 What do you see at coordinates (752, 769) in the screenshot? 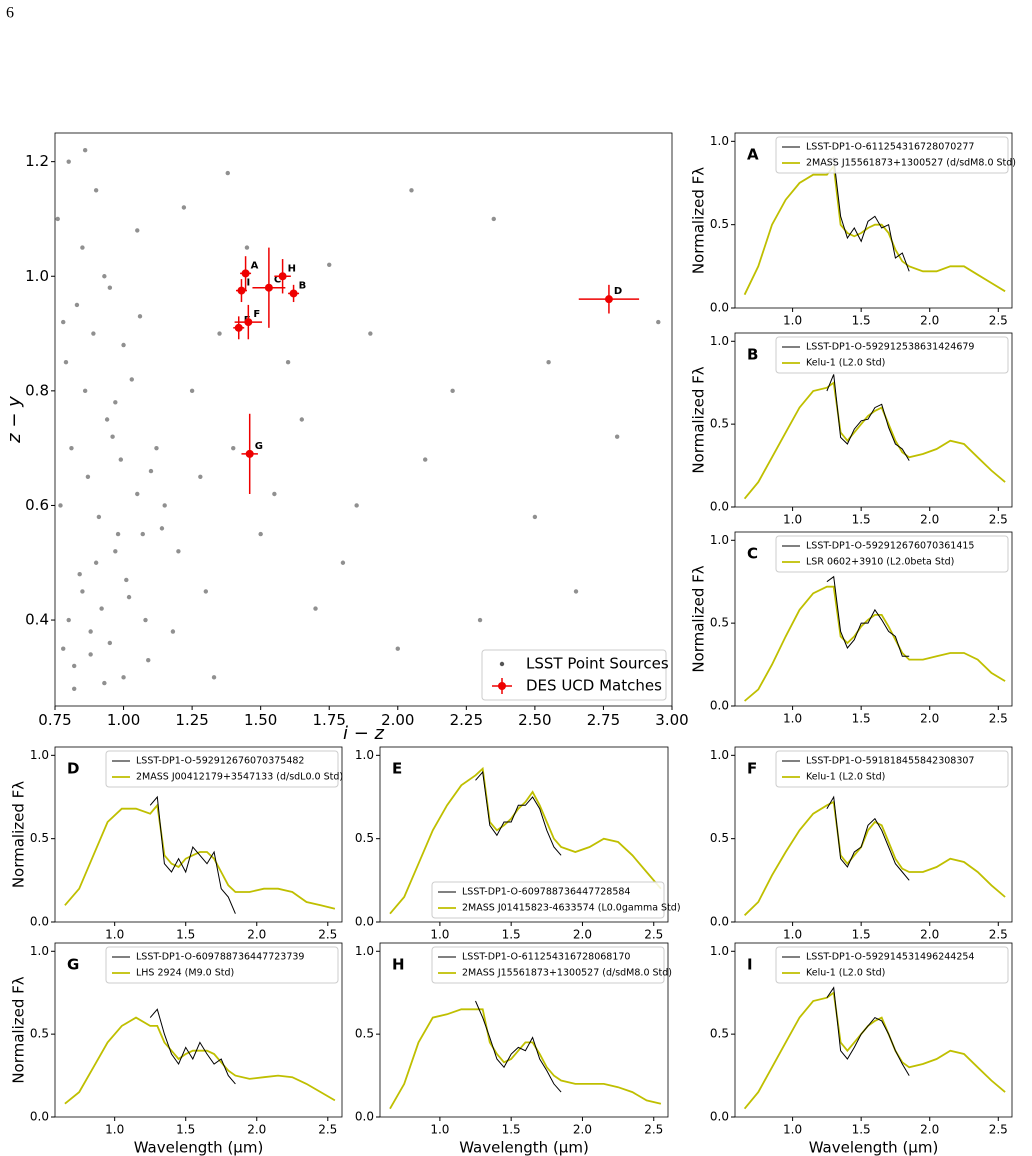
I see `panel-label: F` at bounding box center [752, 769].